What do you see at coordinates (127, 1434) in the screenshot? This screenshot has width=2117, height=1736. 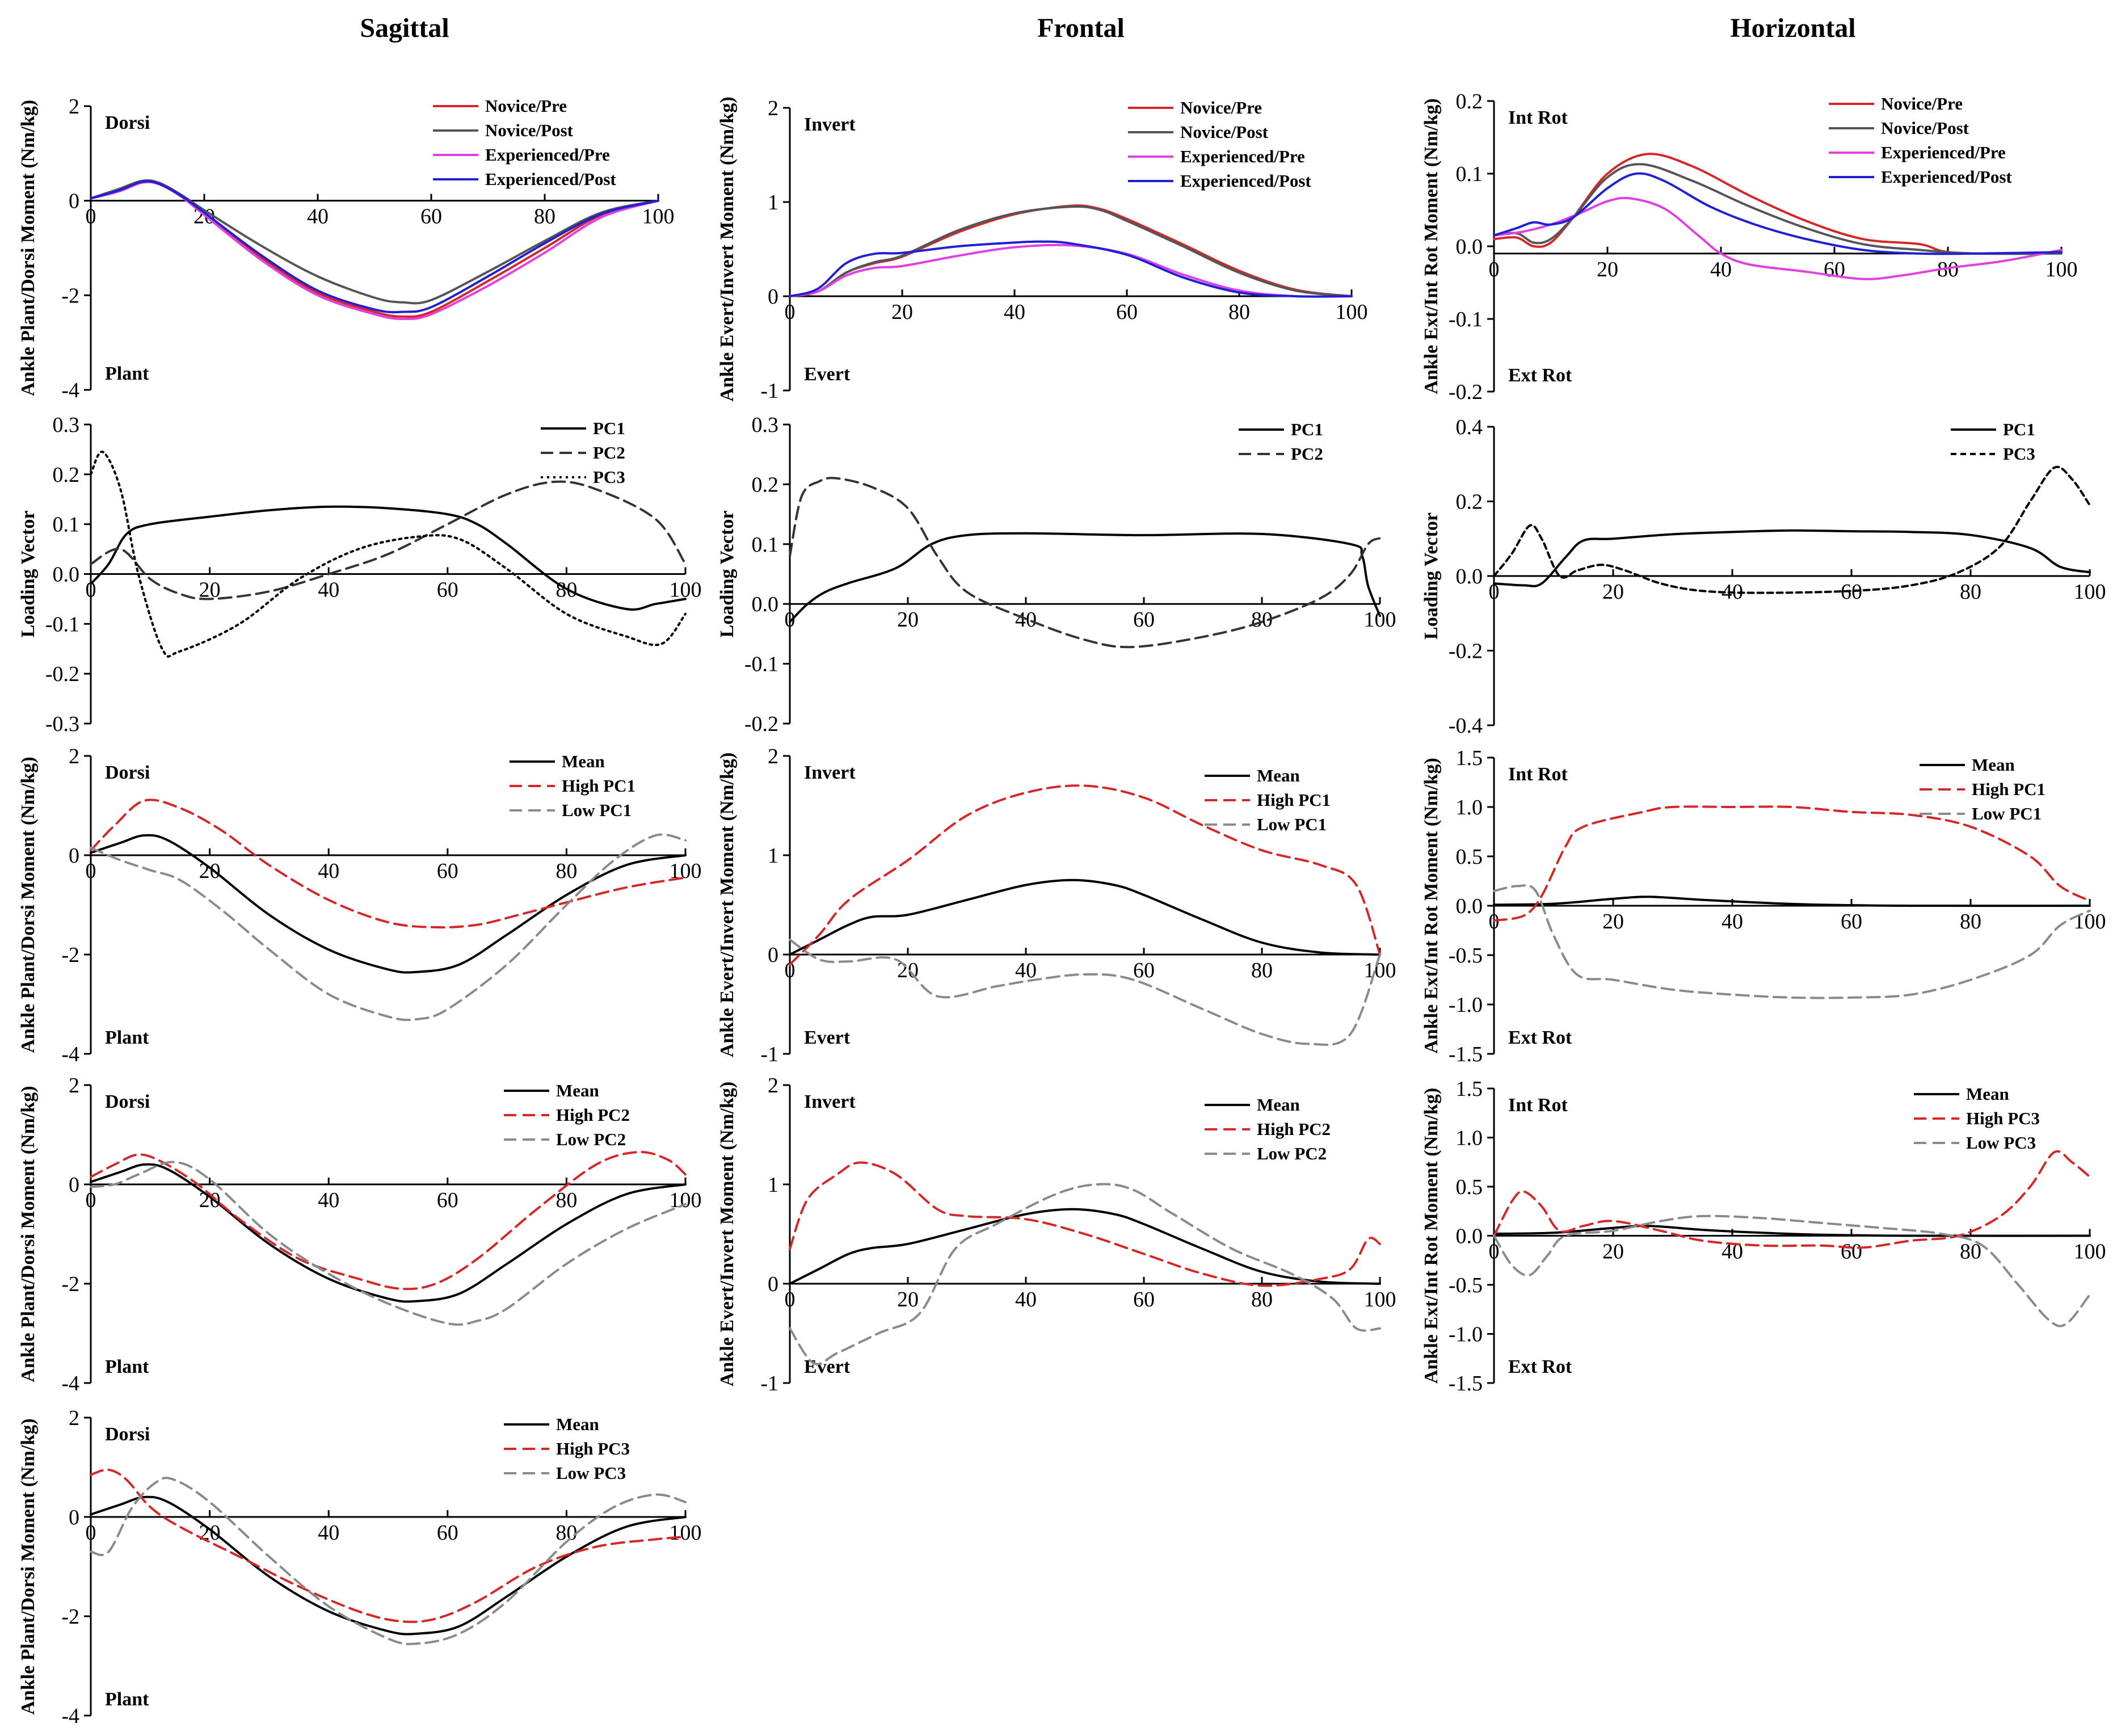 I see `annotation-top: Dorsi` at bounding box center [127, 1434].